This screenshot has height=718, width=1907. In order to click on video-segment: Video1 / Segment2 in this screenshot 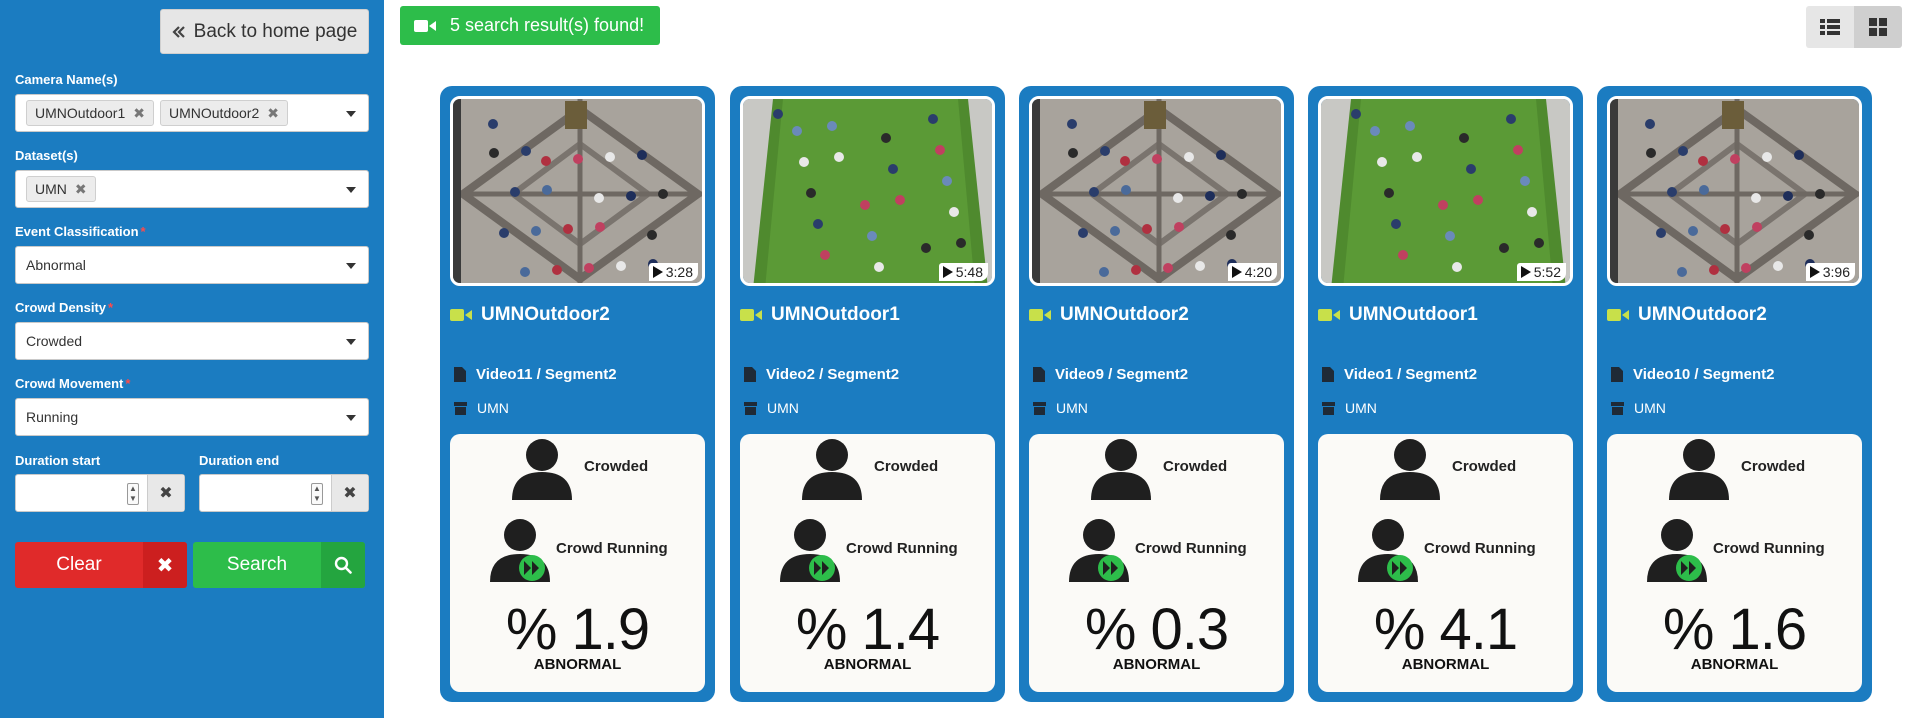, I will do `click(1399, 374)`.